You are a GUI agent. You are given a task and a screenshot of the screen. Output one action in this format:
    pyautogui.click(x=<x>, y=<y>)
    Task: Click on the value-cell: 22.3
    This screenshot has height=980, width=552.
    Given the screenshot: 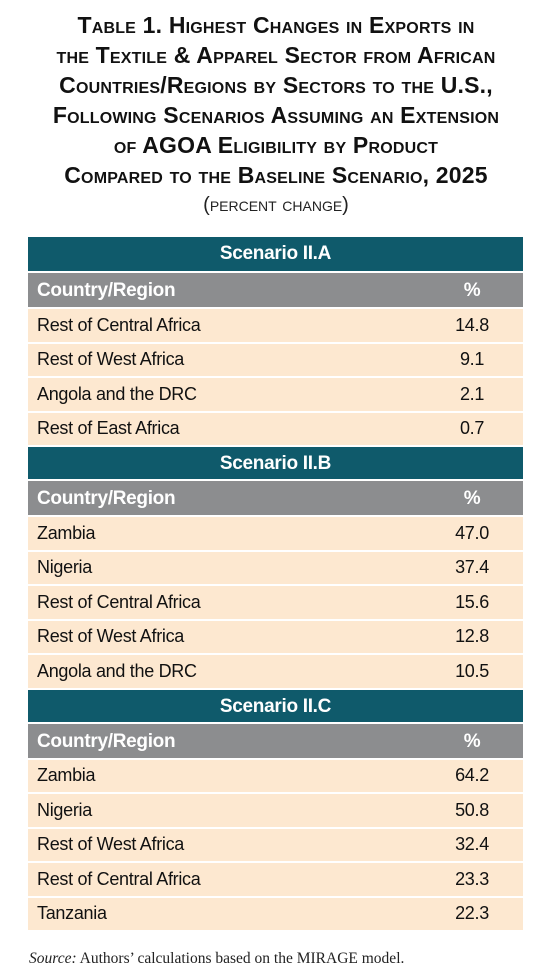 What is the action you would take?
    pyautogui.click(x=472, y=913)
    